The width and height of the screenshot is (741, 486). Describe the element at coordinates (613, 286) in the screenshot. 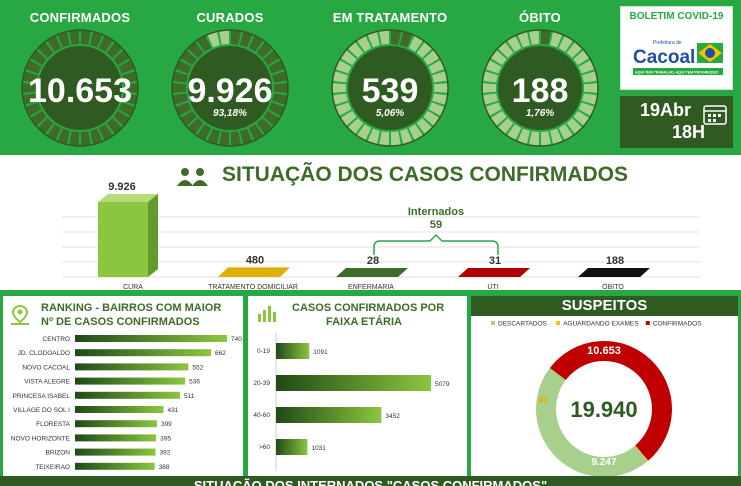

I see `bar-label: ÓBITO` at that location.